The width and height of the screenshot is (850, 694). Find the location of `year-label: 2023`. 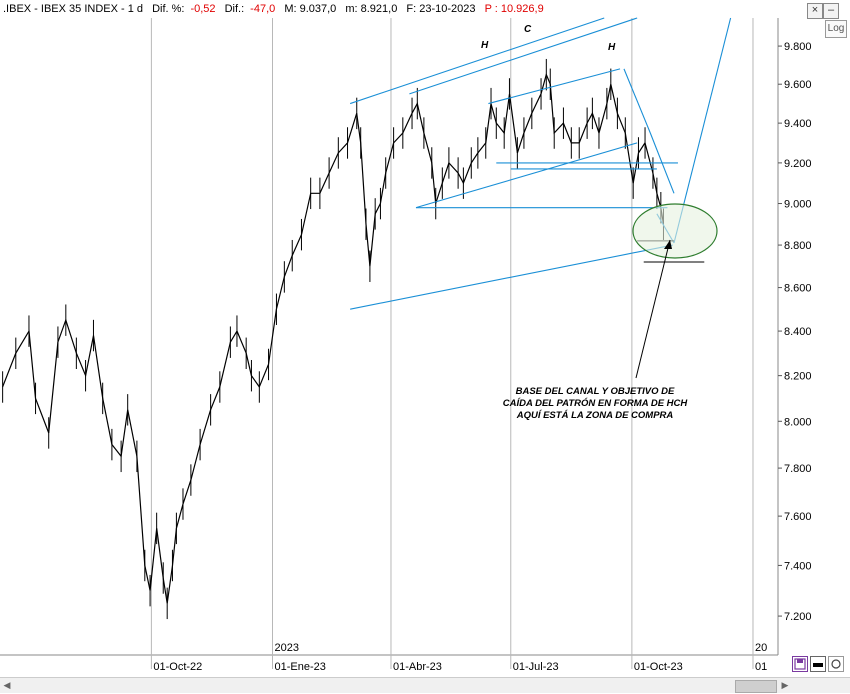

year-label: 2023 is located at coordinates (286, 648).